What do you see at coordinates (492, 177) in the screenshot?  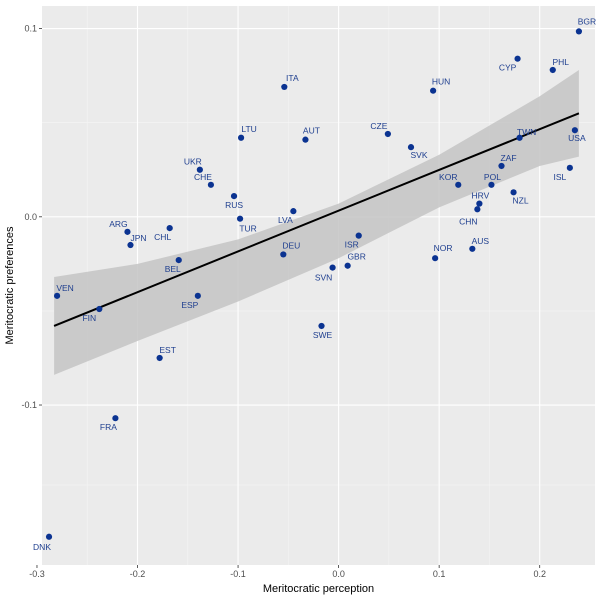 I see `point-label: POL` at bounding box center [492, 177].